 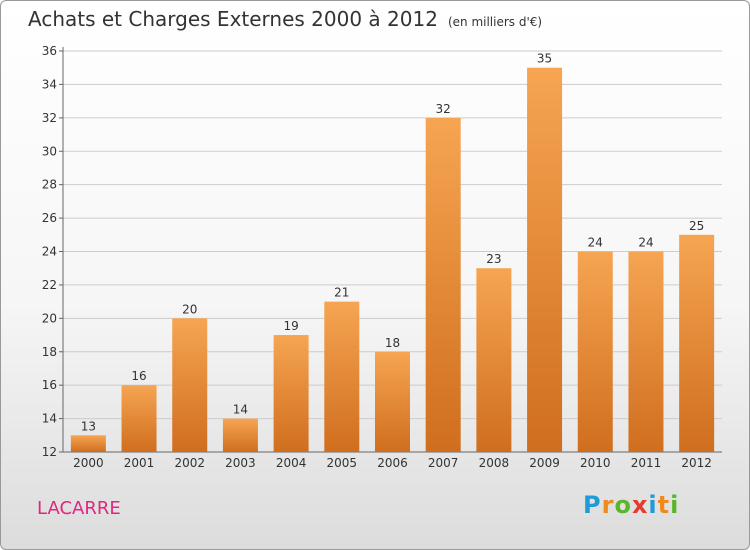 What do you see at coordinates (493, 259) in the screenshot?
I see `data-label: 23` at bounding box center [493, 259].